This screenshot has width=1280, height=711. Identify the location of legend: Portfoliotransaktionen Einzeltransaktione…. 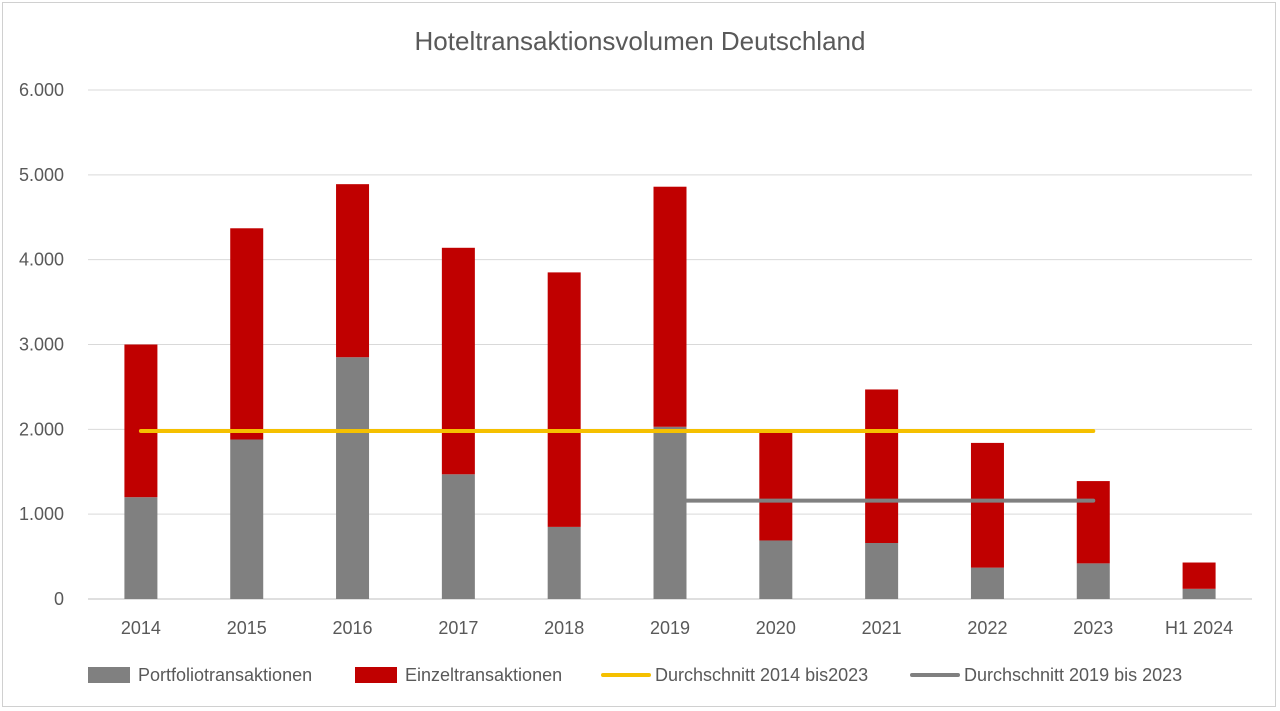
(635, 675).